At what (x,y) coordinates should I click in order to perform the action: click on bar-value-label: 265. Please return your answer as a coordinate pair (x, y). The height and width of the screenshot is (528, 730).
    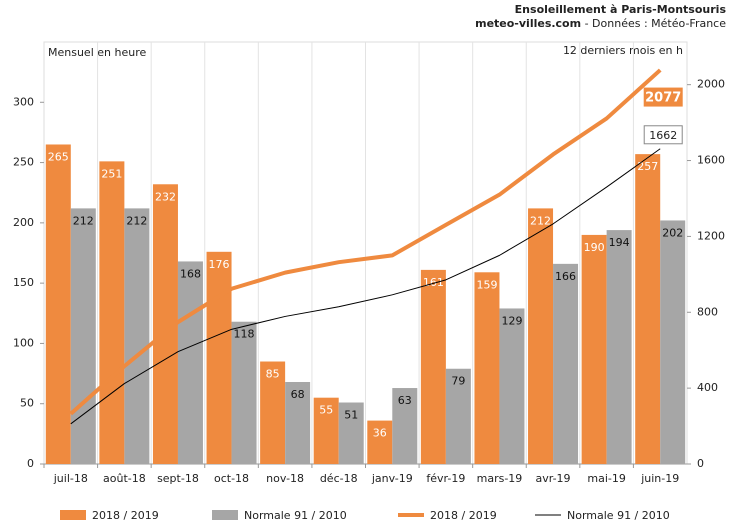
    Looking at the image, I should click on (58, 156).